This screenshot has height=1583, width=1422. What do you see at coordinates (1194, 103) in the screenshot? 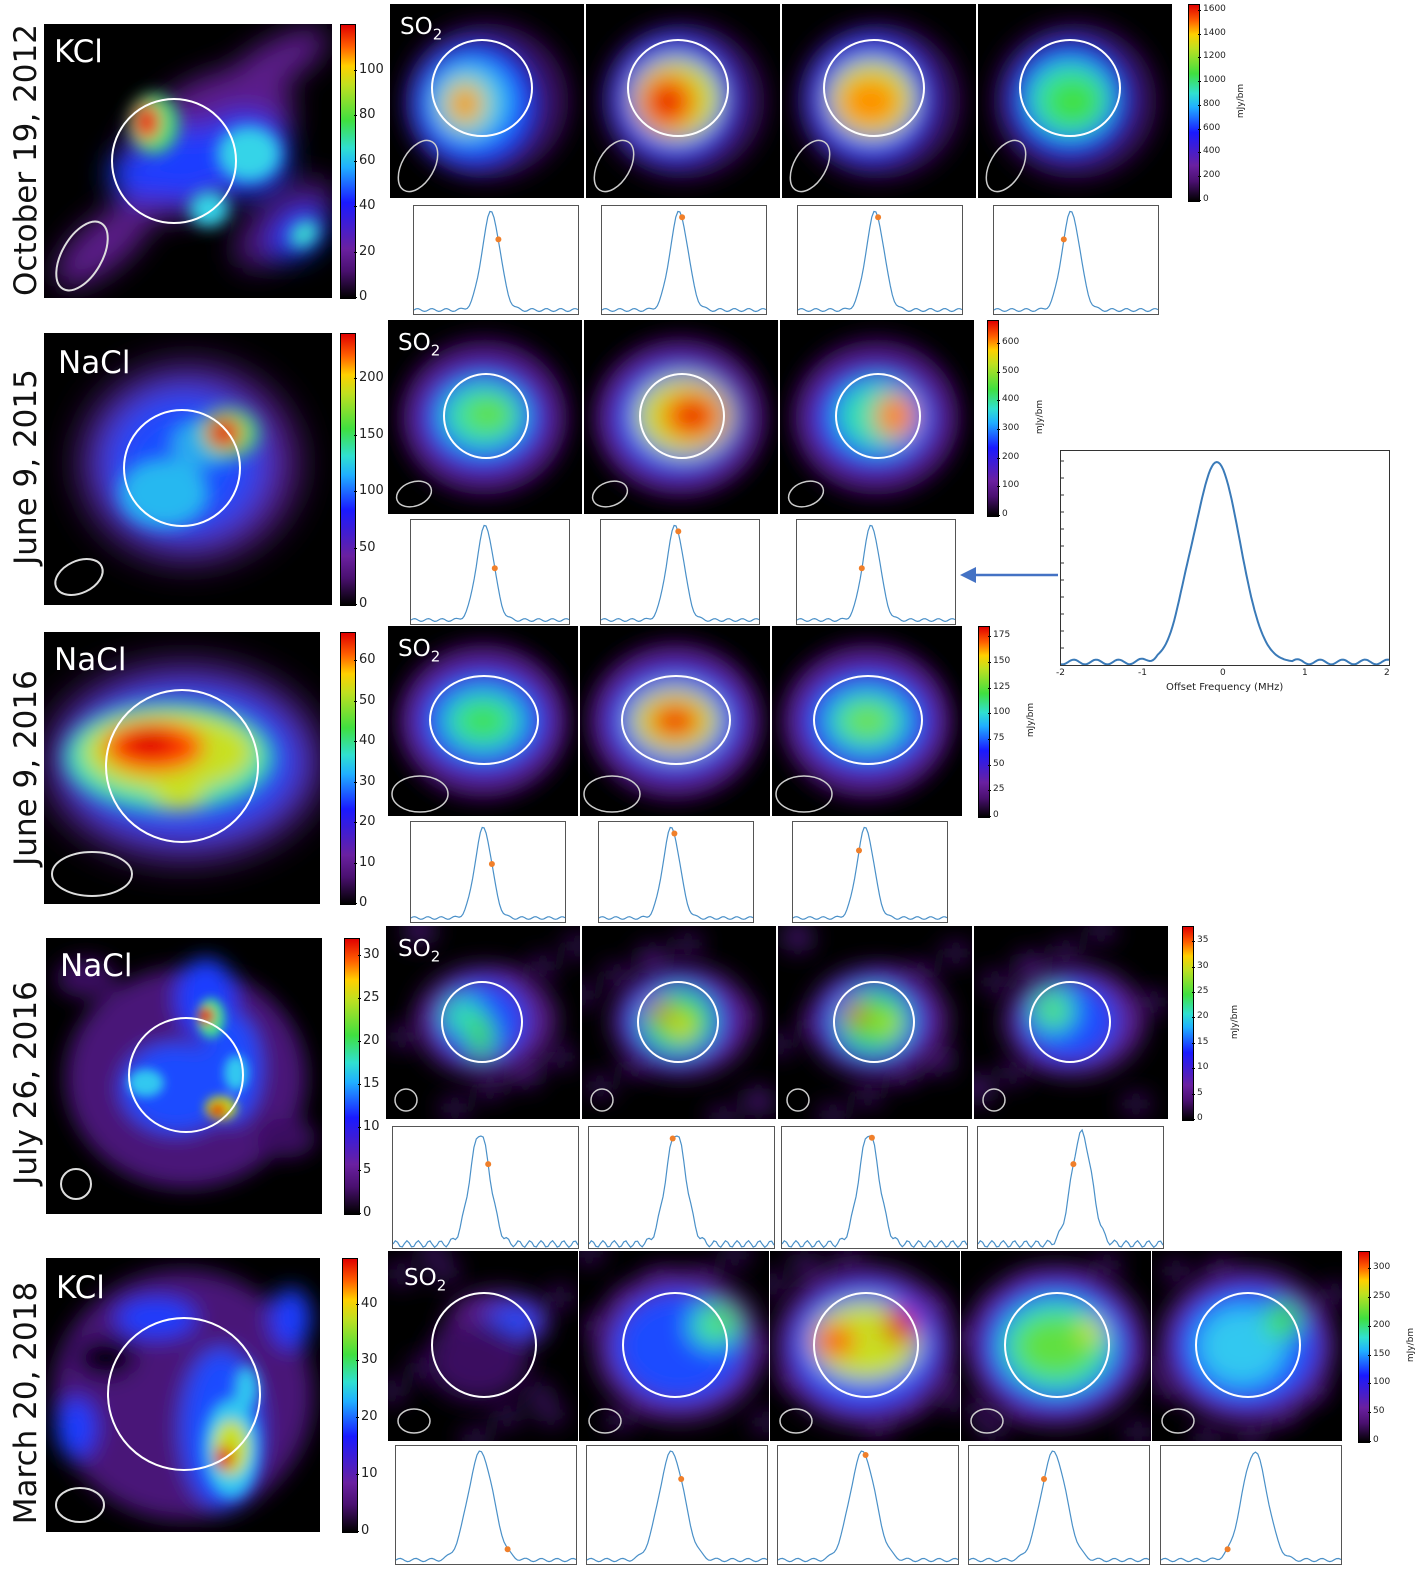
I see `colorbar-so2-2012` at bounding box center [1194, 103].